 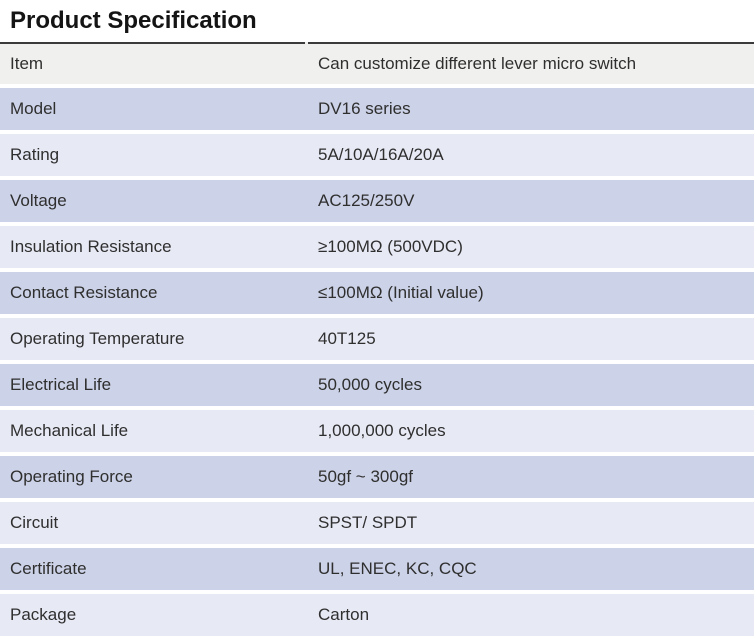 I want to click on spec-value-cell: 1,000,000 cycles, so click(x=382, y=430).